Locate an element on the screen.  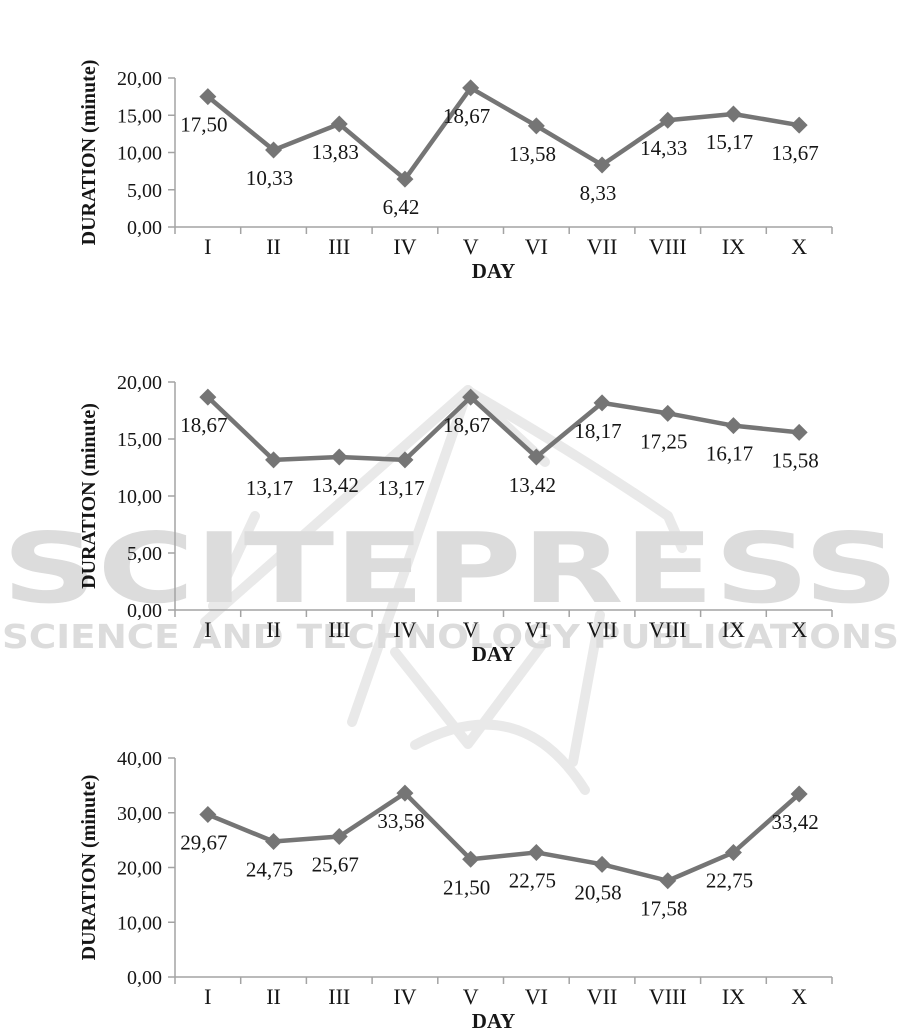
data-point-label: 6,42 is located at coordinates (401, 207).